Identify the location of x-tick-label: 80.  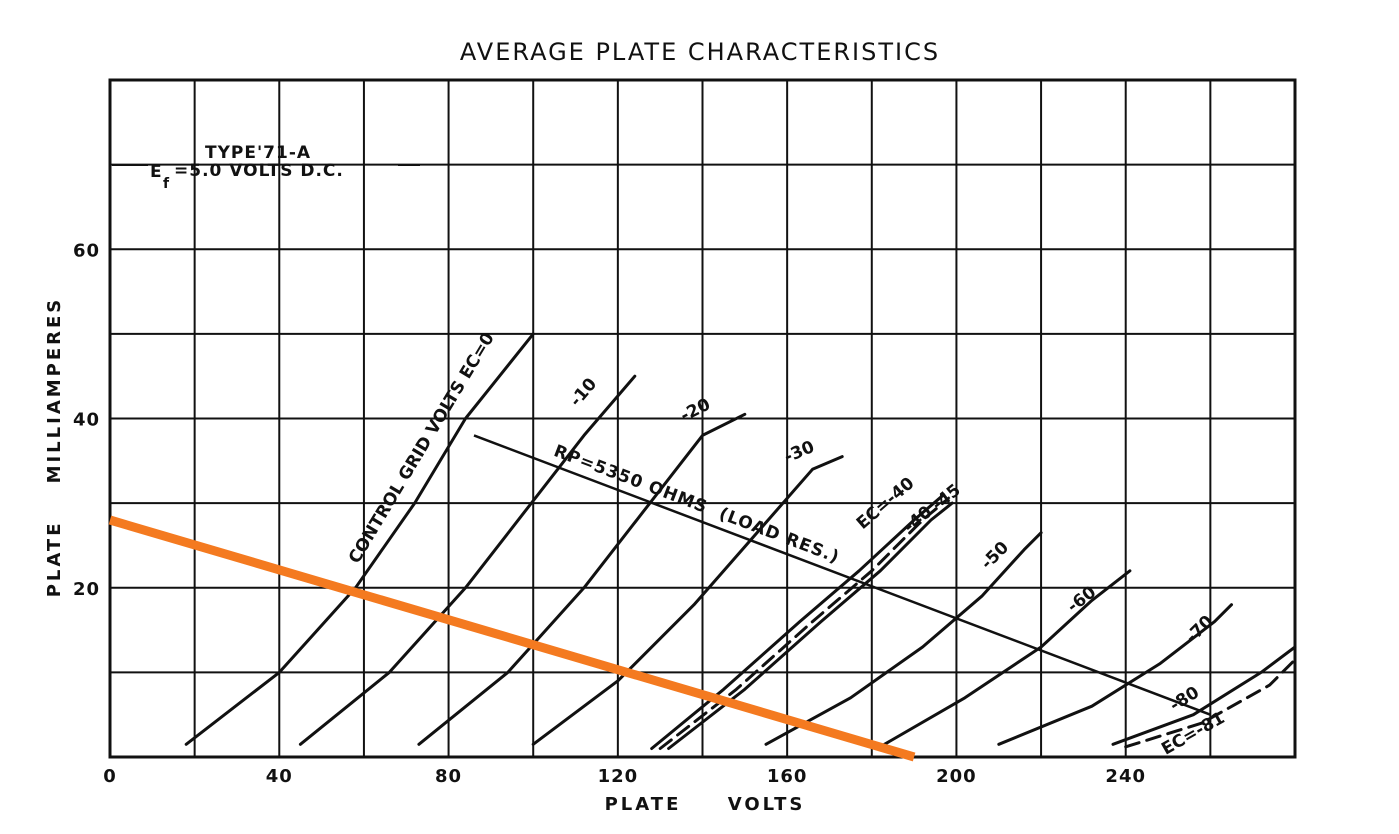
(448, 776).